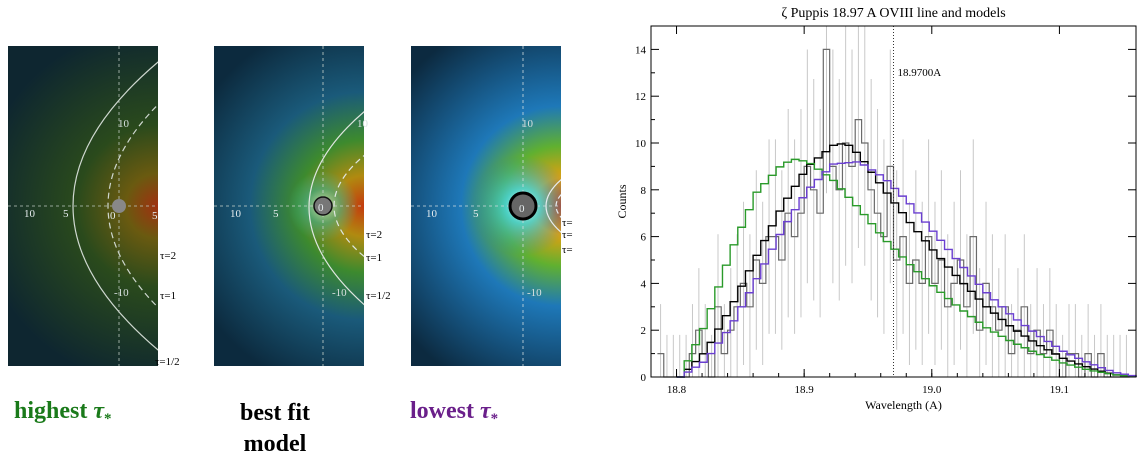 The image size is (1144, 468). I want to click on caption-best-fit: best fit model, so click(275, 429).